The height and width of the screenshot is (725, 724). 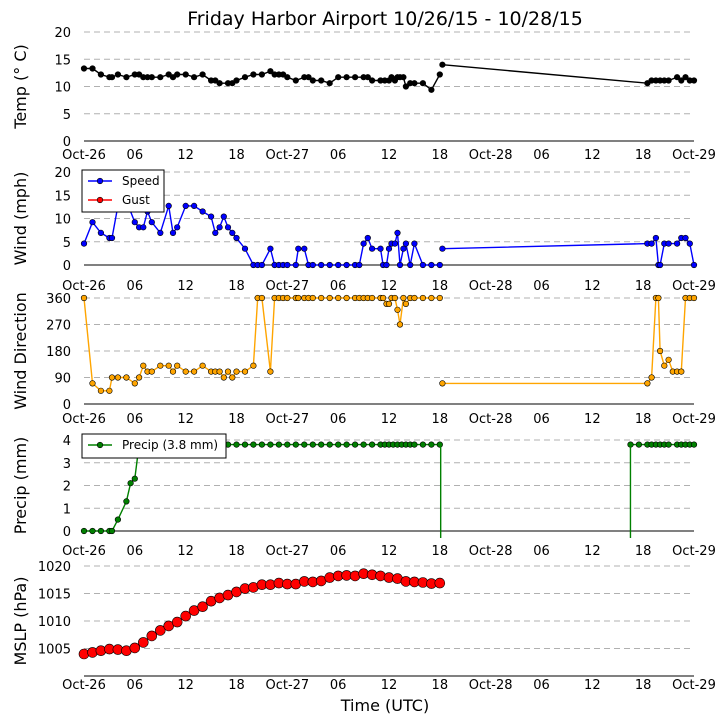 What do you see at coordinates (58, 326) in the screenshot?
I see `y-tick-label: 270` at bounding box center [58, 326].